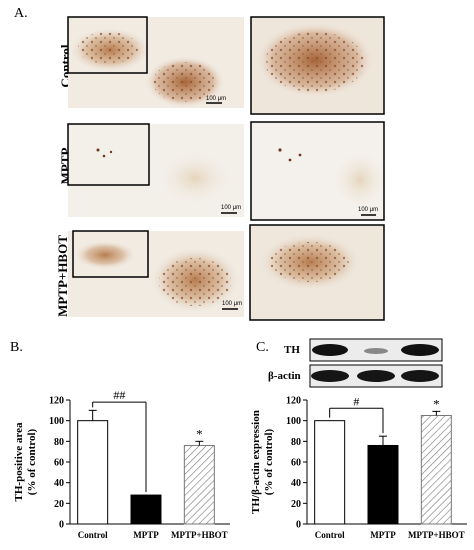 Image resolution: width=474 pixels, height=550 pixels. What do you see at coordinates (376, 376) in the screenshot?
I see `blot-band-actin-mptp` at bounding box center [376, 376].